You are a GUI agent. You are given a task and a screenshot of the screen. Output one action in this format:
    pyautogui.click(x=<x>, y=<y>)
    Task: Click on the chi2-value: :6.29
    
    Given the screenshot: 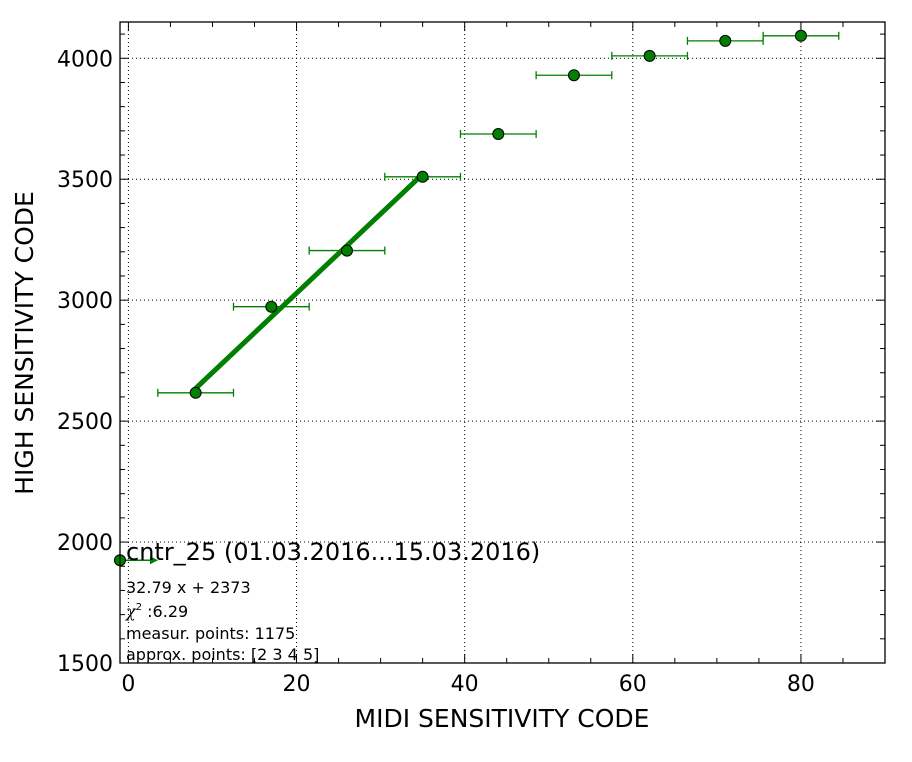 What is the action you would take?
    pyautogui.click(x=165, y=611)
    